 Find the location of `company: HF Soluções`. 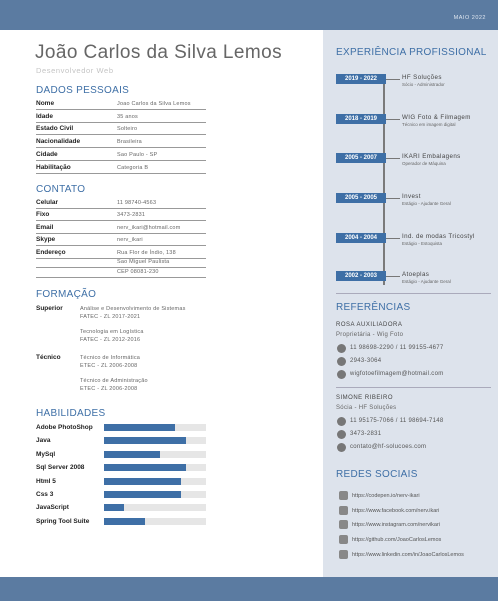

company: HF Soluções is located at coordinates (422, 77).